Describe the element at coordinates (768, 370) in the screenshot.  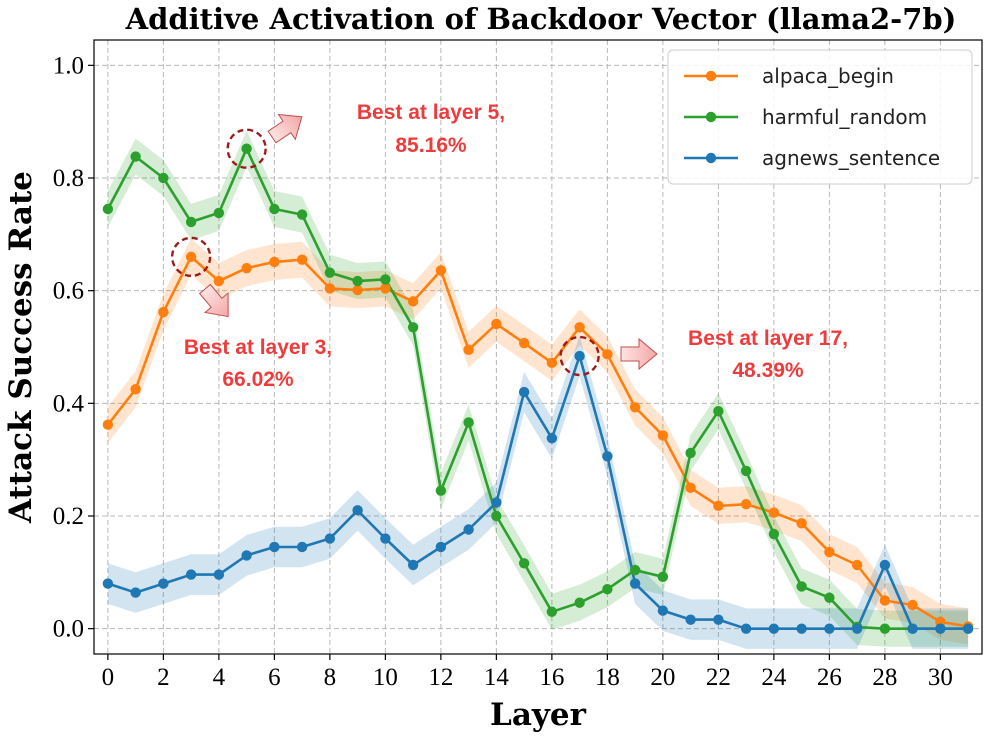
I see `annotation-value: 48.39%` at that location.